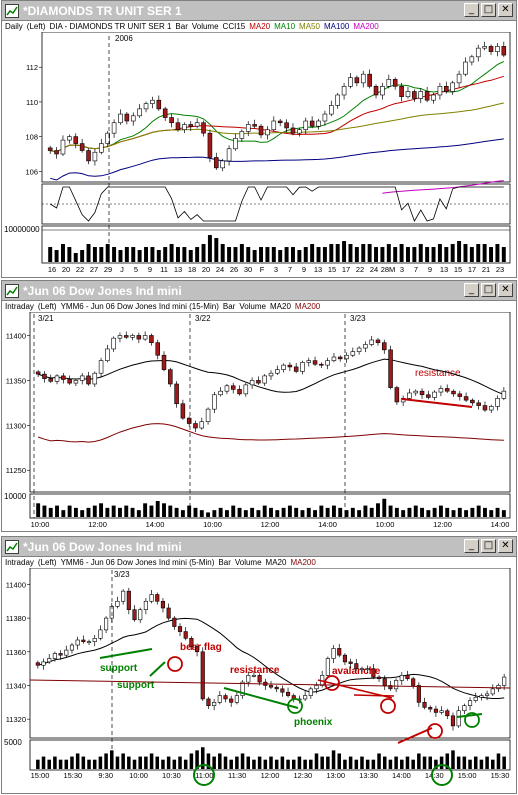 The image size is (518, 795). What do you see at coordinates (206, 269) in the screenshot?
I see `x-tick-label: 20` at bounding box center [206, 269].